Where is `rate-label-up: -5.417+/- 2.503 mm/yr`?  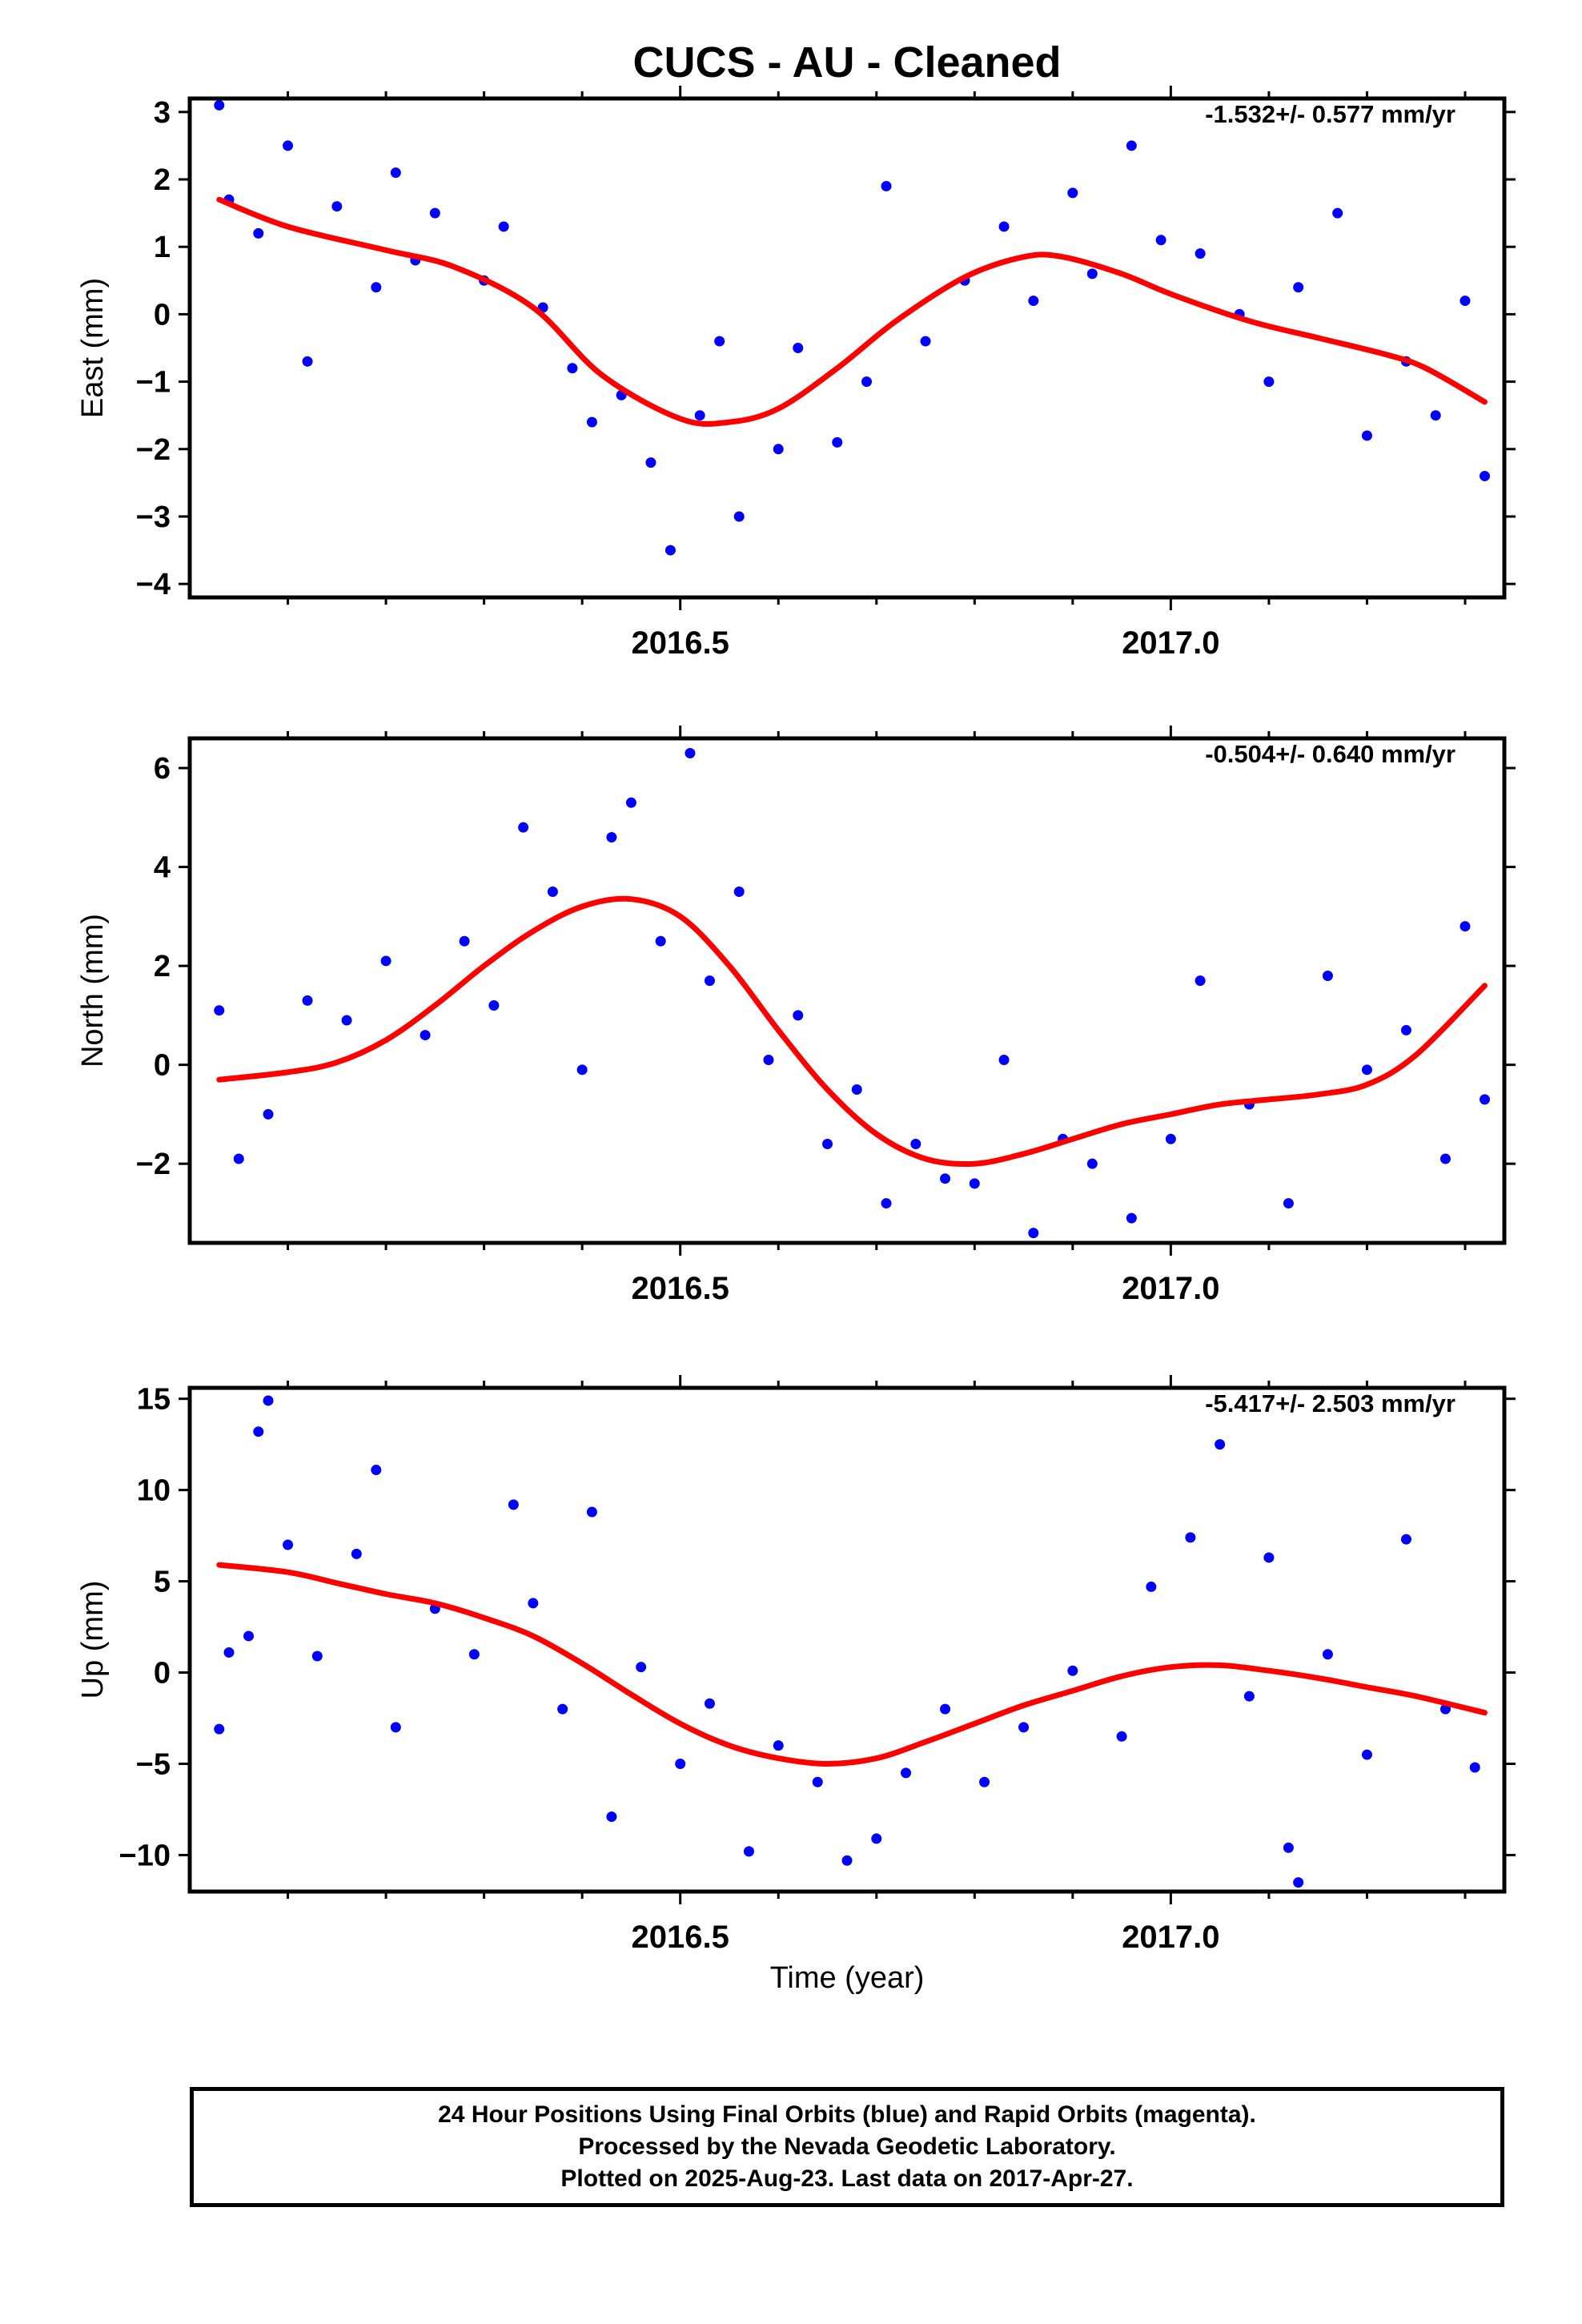
rate-label-up: -5.417+/- 2.503 mm/yr is located at coordinates (1330, 1403).